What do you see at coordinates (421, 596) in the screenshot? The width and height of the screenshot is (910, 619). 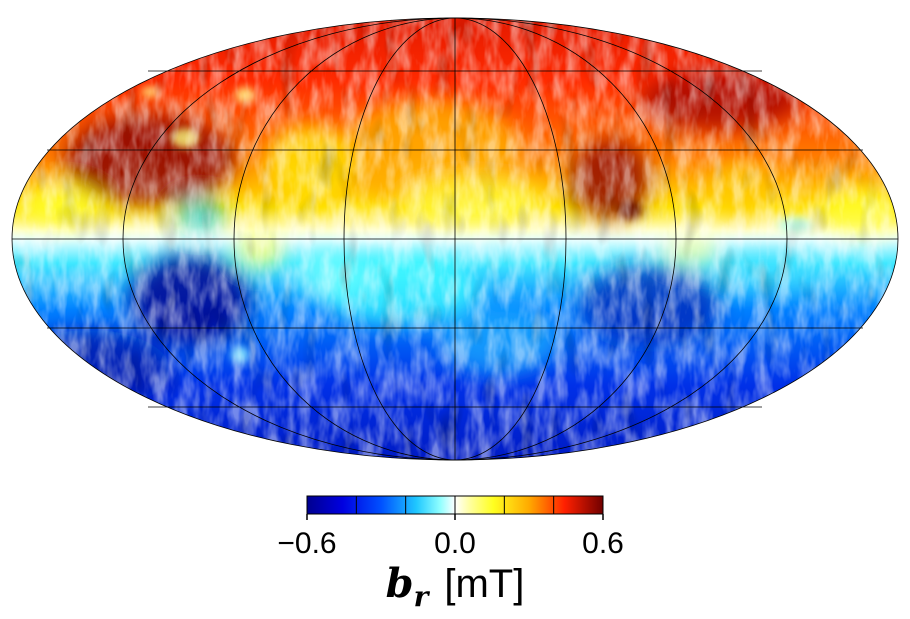 I see `colorbar-title-subscript: r` at bounding box center [421, 596].